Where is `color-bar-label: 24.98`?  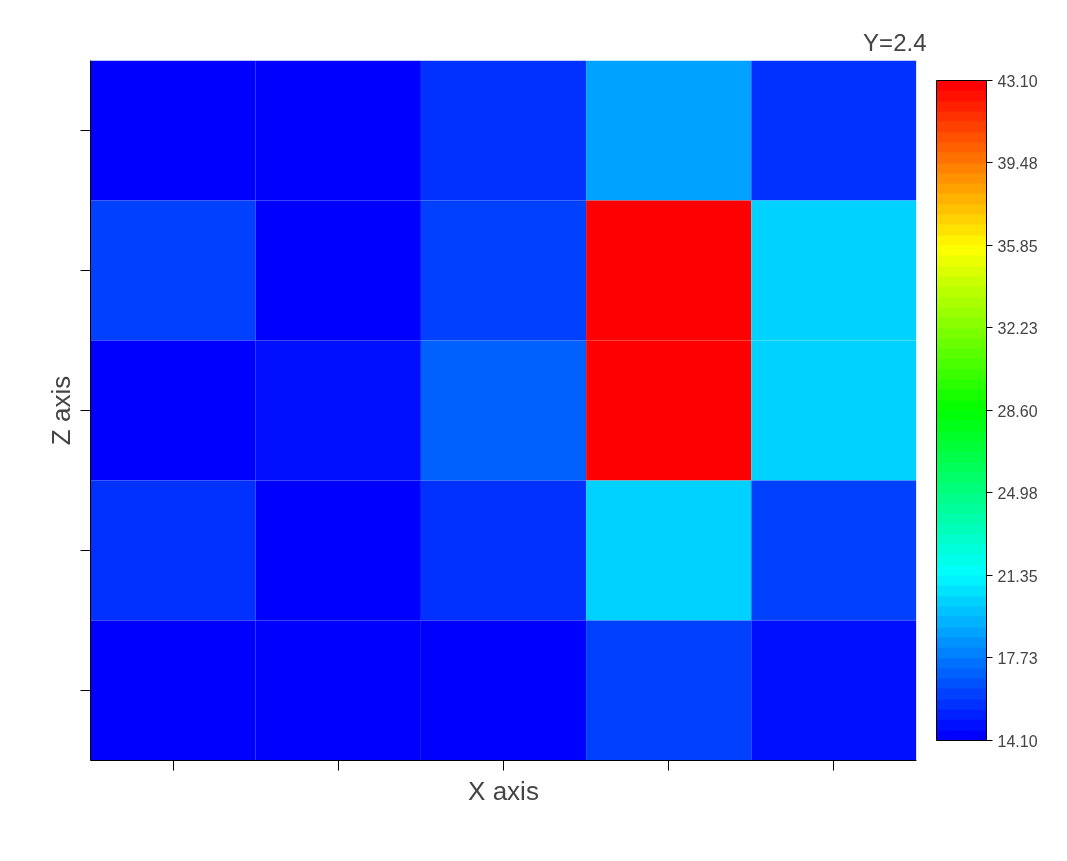
color-bar-label: 24.98 is located at coordinates (1017, 493).